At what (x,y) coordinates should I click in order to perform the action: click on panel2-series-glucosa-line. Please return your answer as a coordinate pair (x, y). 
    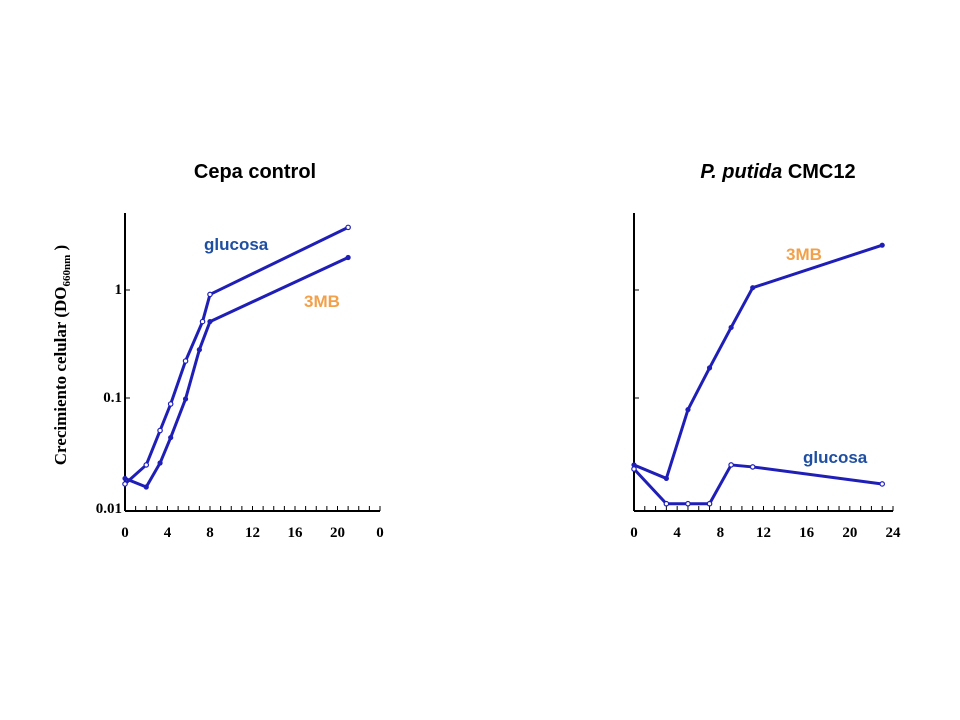
    Looking at the image, I should click on (757, 484).